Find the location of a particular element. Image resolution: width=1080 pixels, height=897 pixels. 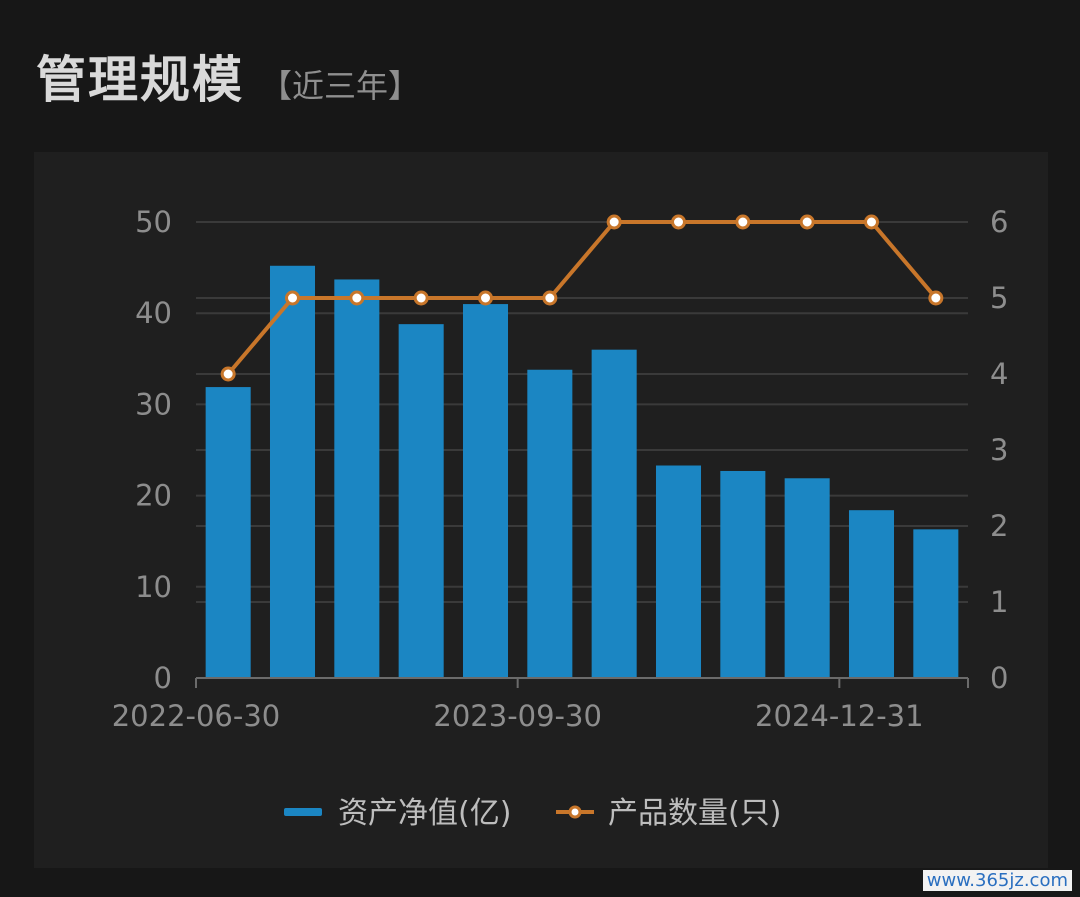

line-layer is located at coordinates (582, 298).